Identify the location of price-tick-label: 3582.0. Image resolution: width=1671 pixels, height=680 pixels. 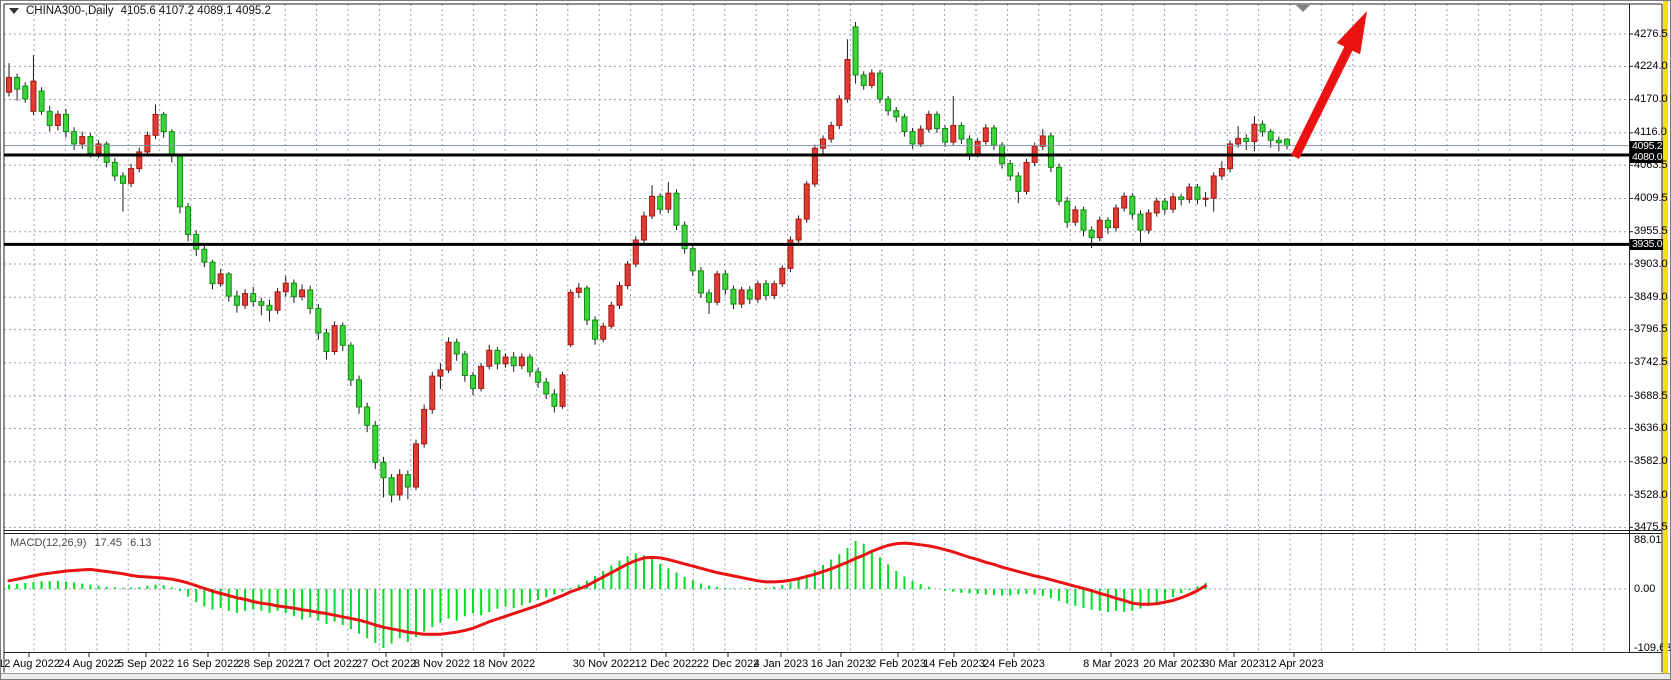
(1651, 461).